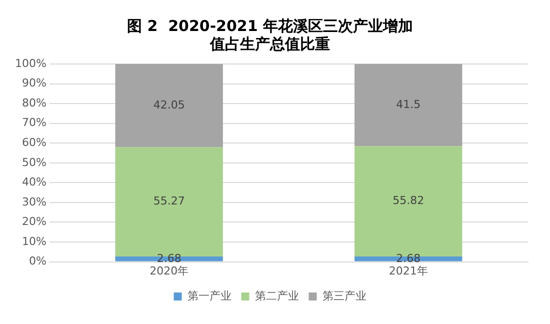 The height and width of the screenshot is (324, 550). I want to click on y-tick-label: 20%, so click(34, 221).